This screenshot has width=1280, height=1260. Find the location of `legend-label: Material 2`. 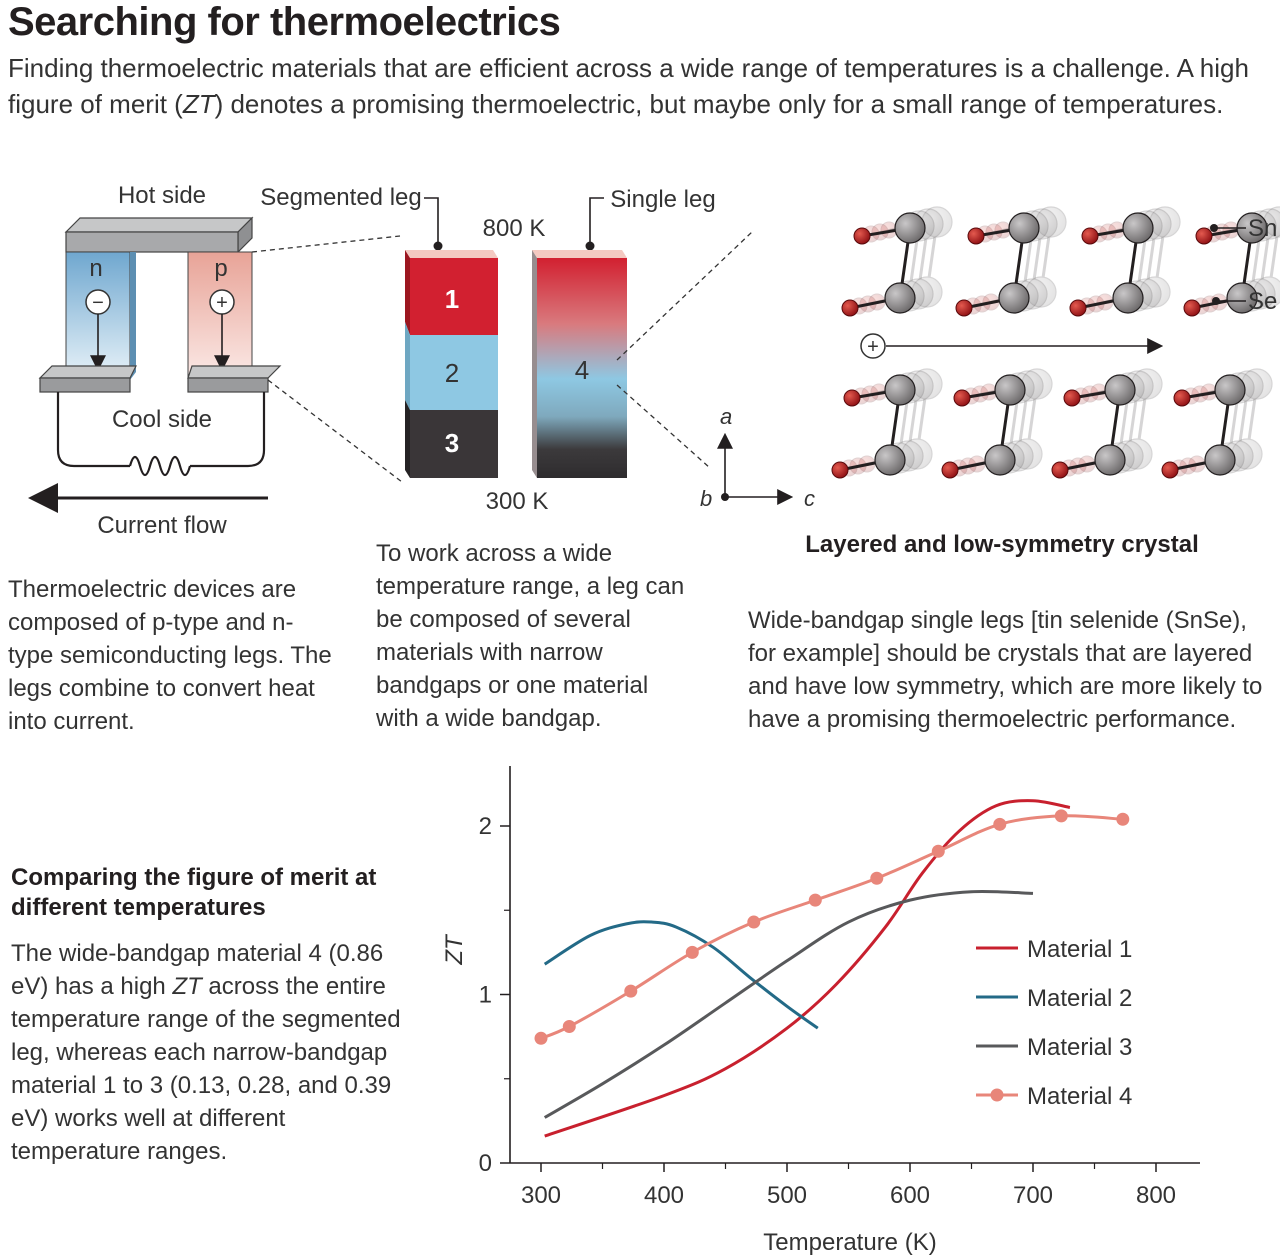

legend-label: Material 2 is located at coordinates (1079, 998).